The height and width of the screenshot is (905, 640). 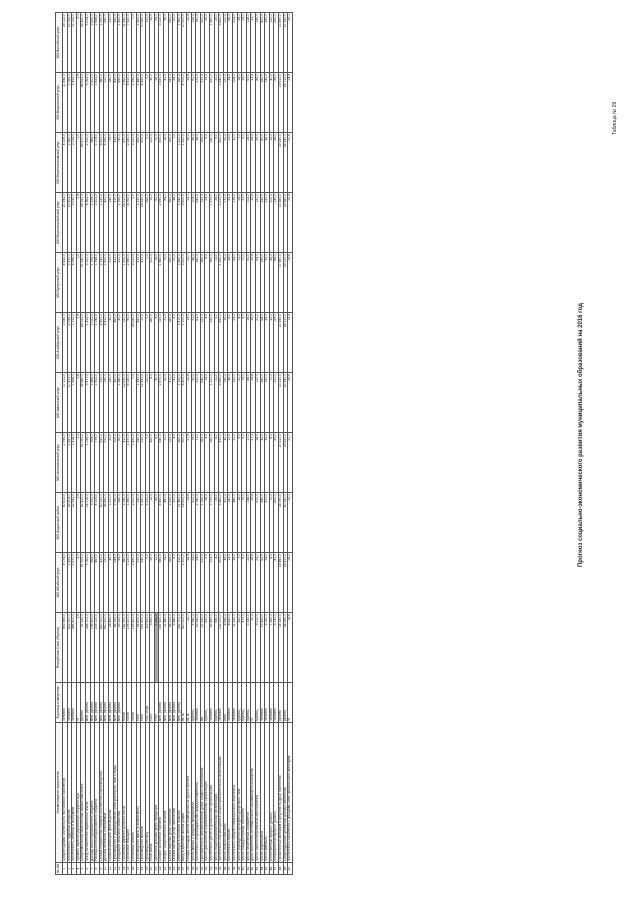 What do you see at coordinates (59, 42) in the screenshot?
I see `column-header: МО Вилюйский улус` at bounding box center [59, 42].